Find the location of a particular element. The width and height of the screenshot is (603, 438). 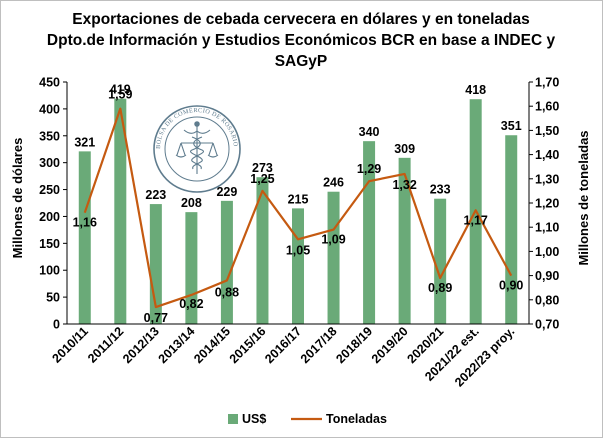

y-right-tick-label: 1,10 is located at coordinates (547, 228).